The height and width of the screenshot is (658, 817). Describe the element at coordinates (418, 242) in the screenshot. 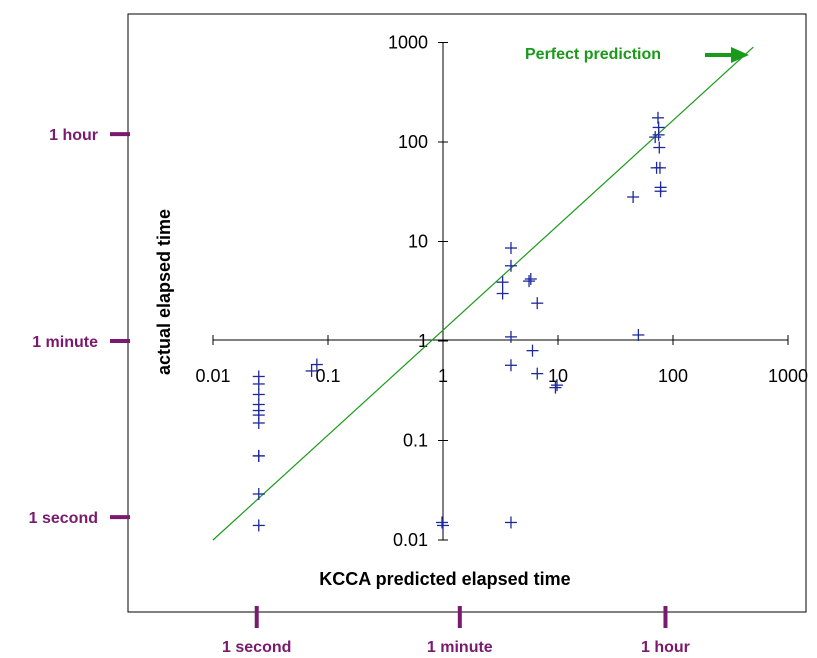

I see `y-tick-label: 10` at that location.